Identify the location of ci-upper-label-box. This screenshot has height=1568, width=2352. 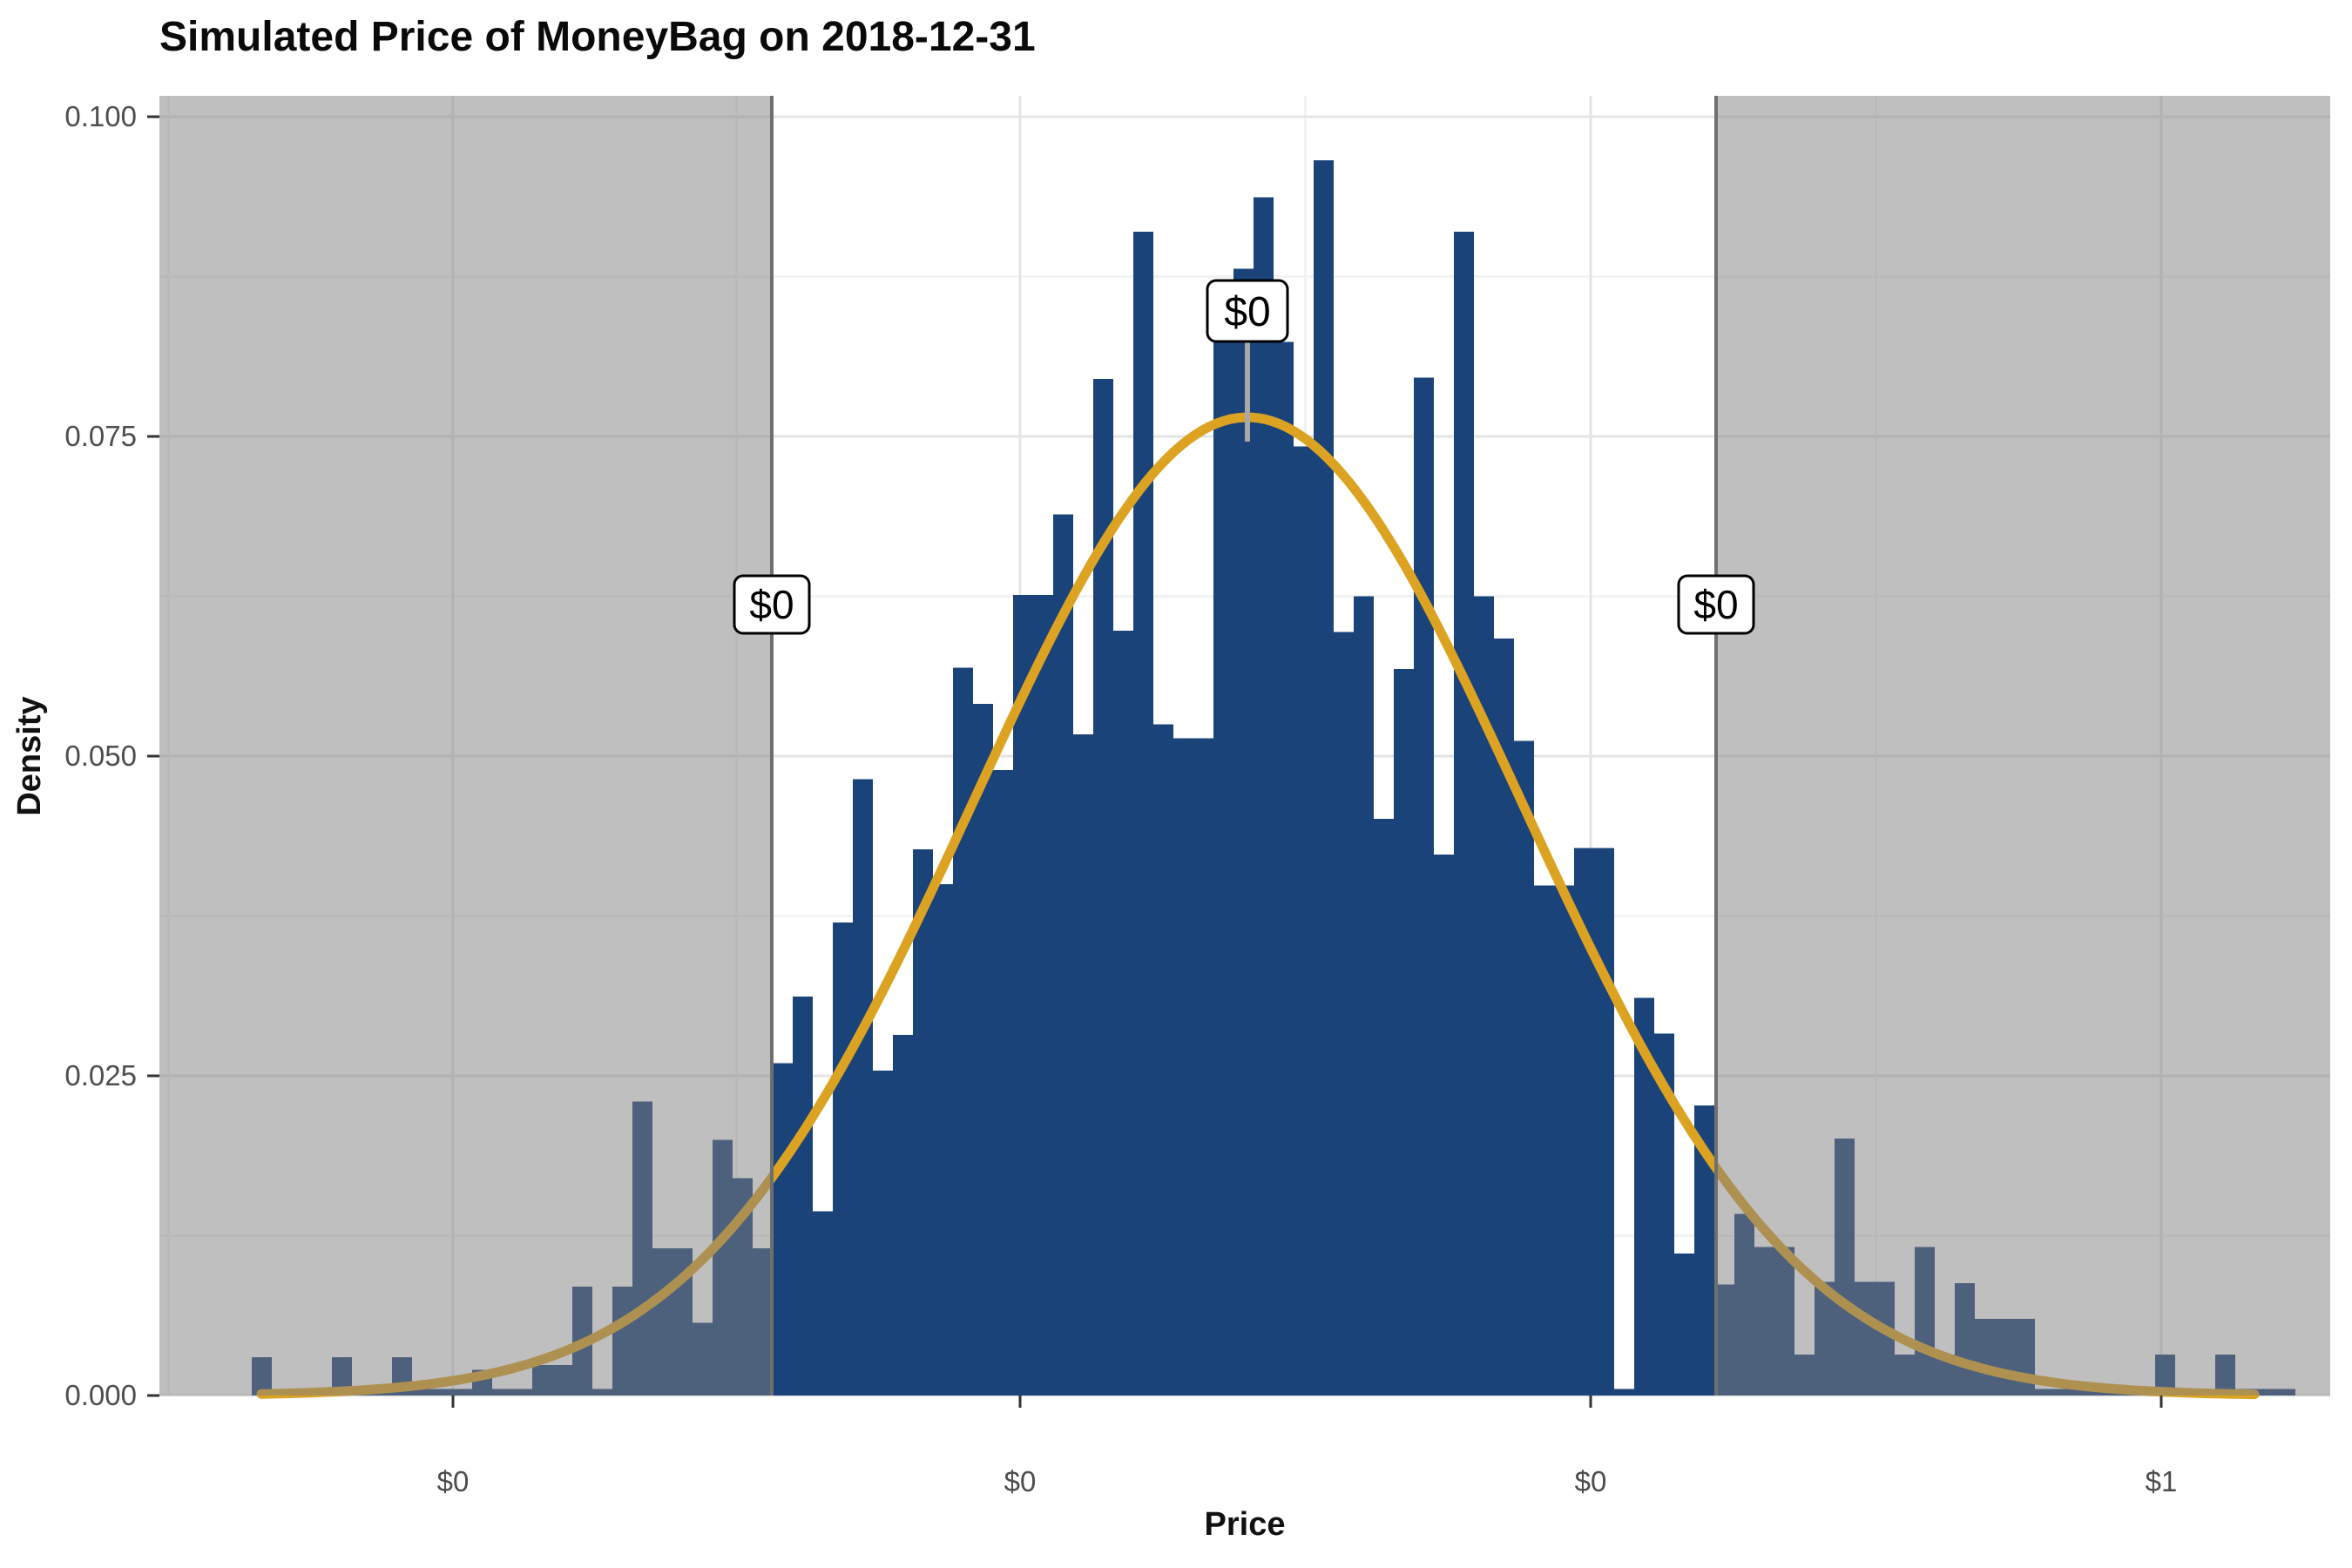
(1716, 604).